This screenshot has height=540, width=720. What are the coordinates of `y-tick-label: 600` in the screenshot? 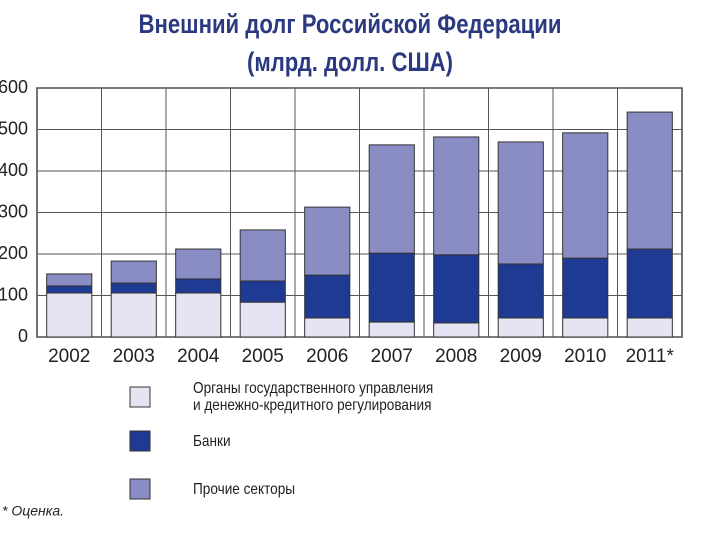 It's located at (14, 87).